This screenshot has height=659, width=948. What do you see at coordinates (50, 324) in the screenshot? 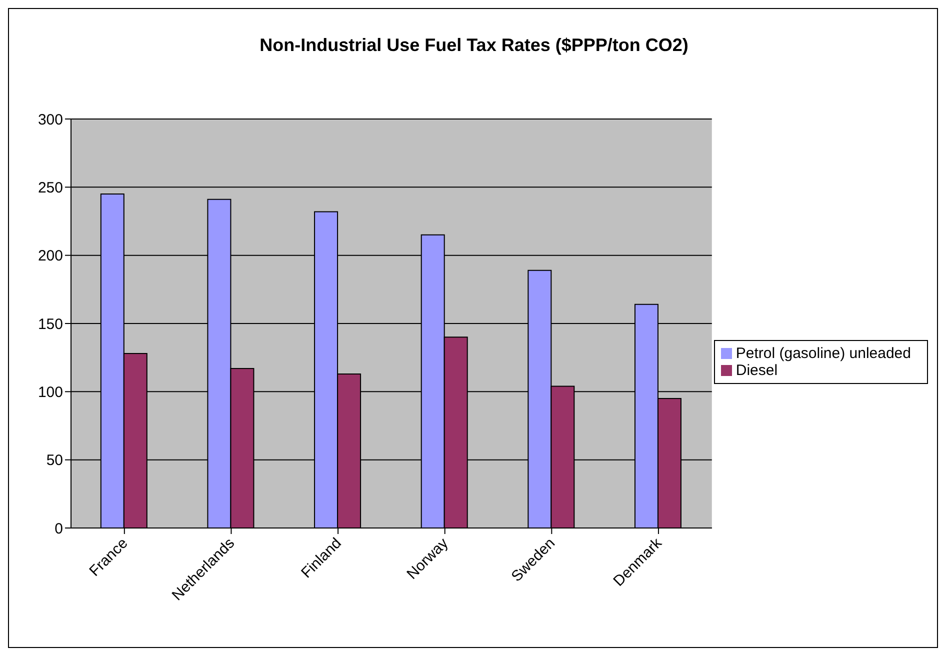
I see `y-tick-label: 150` at bounding box center [50, 324].